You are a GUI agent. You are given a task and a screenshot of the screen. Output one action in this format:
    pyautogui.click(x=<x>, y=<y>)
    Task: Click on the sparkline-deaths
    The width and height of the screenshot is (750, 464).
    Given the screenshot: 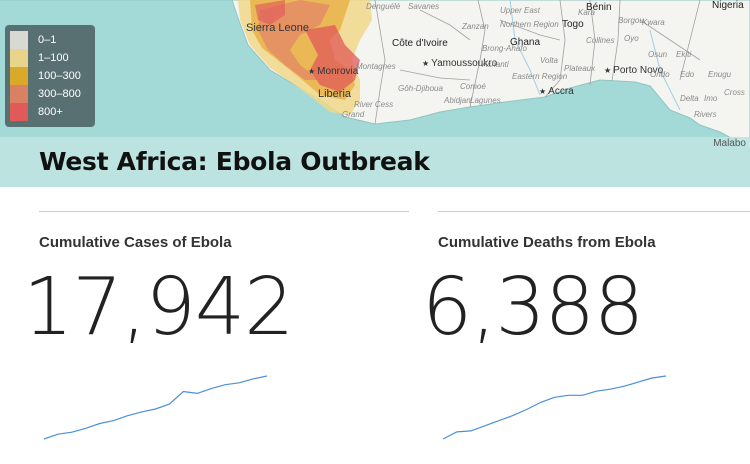 What is the action you would take?
    pyautogui.click(x=554, y=407)
    